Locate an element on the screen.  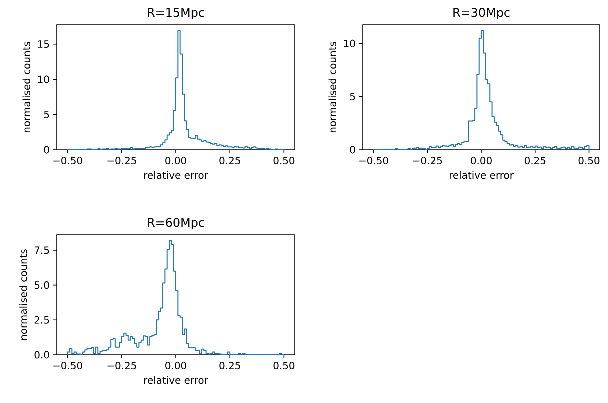
y-tick-label: 2.5 is located at coordinates (42, 320).